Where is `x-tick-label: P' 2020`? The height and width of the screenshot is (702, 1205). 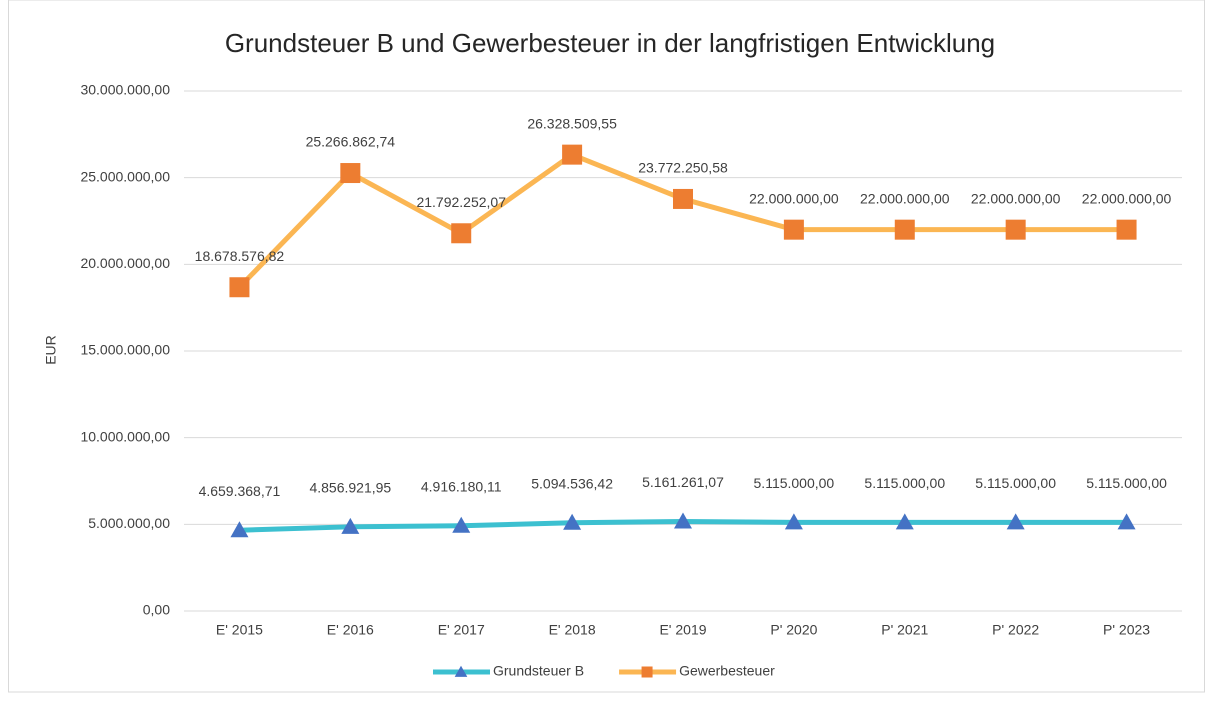 x-tick-label: P' 2020 is located at coordinates (793, 630).